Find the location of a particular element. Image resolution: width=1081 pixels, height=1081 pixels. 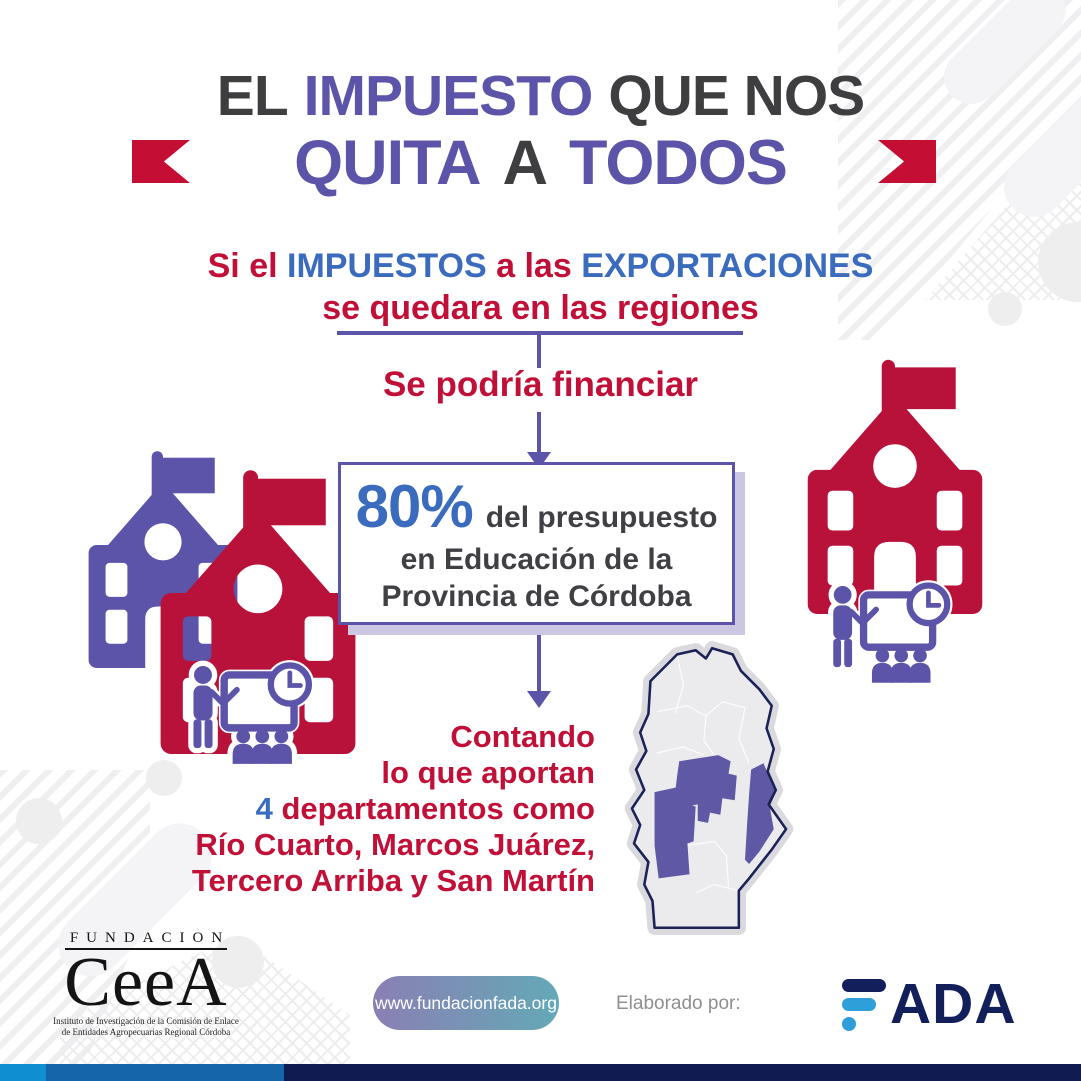

stat-line2: en Educación de la is located at coordinates (536, 559).